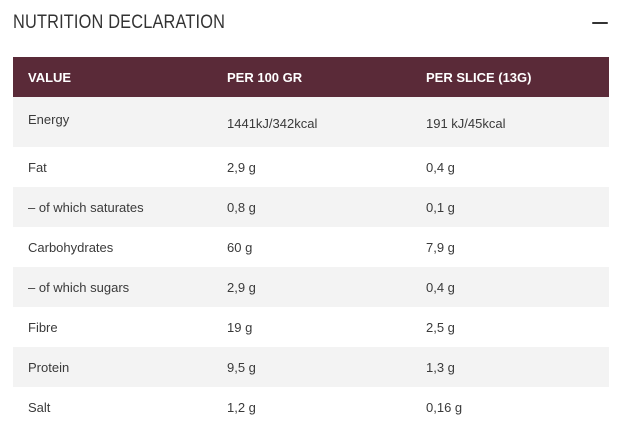  I want to click on row-label: Salt, so click(39, 407).